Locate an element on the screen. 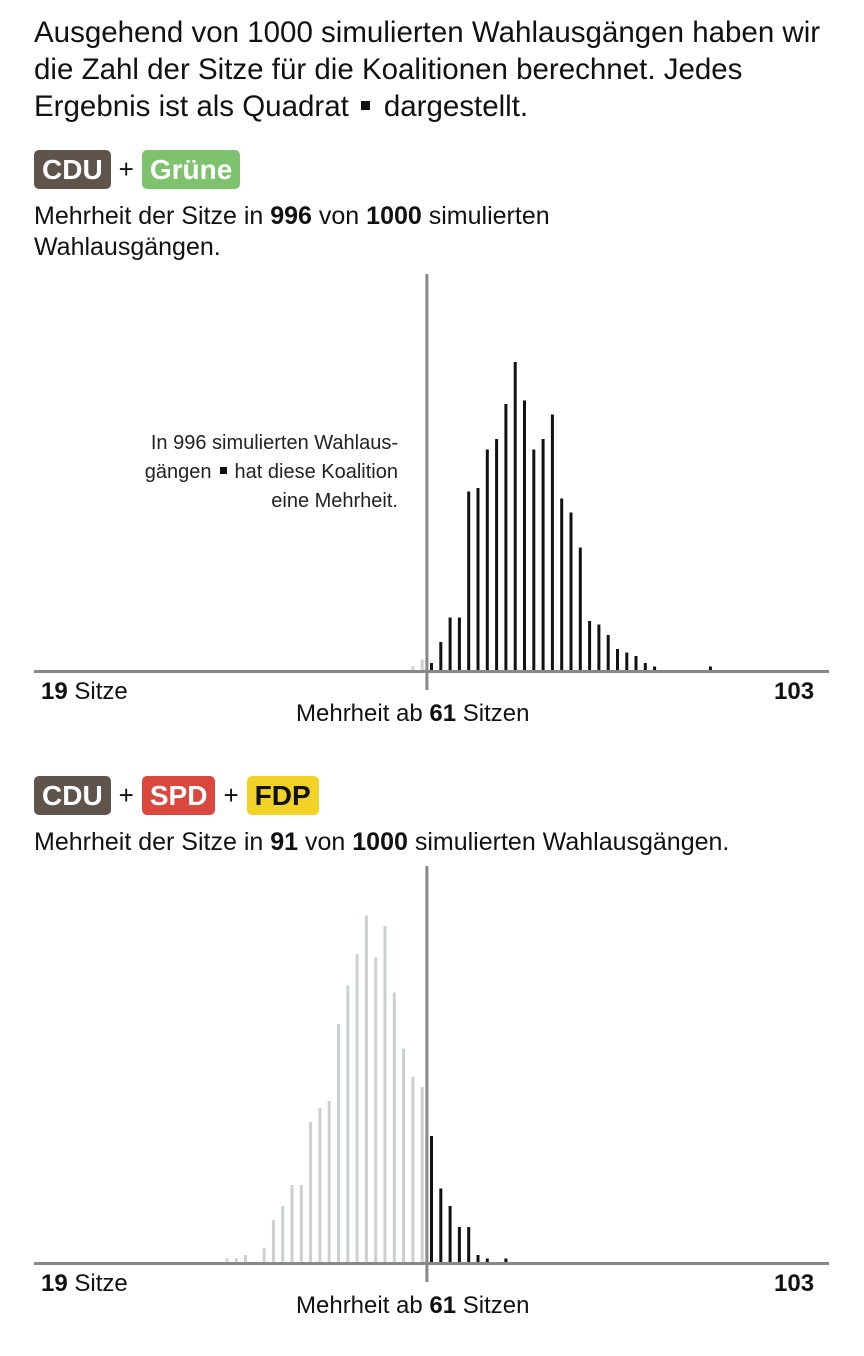  coalition2-header: CDU + SPD + FDP is located at coordinates (176, 795).